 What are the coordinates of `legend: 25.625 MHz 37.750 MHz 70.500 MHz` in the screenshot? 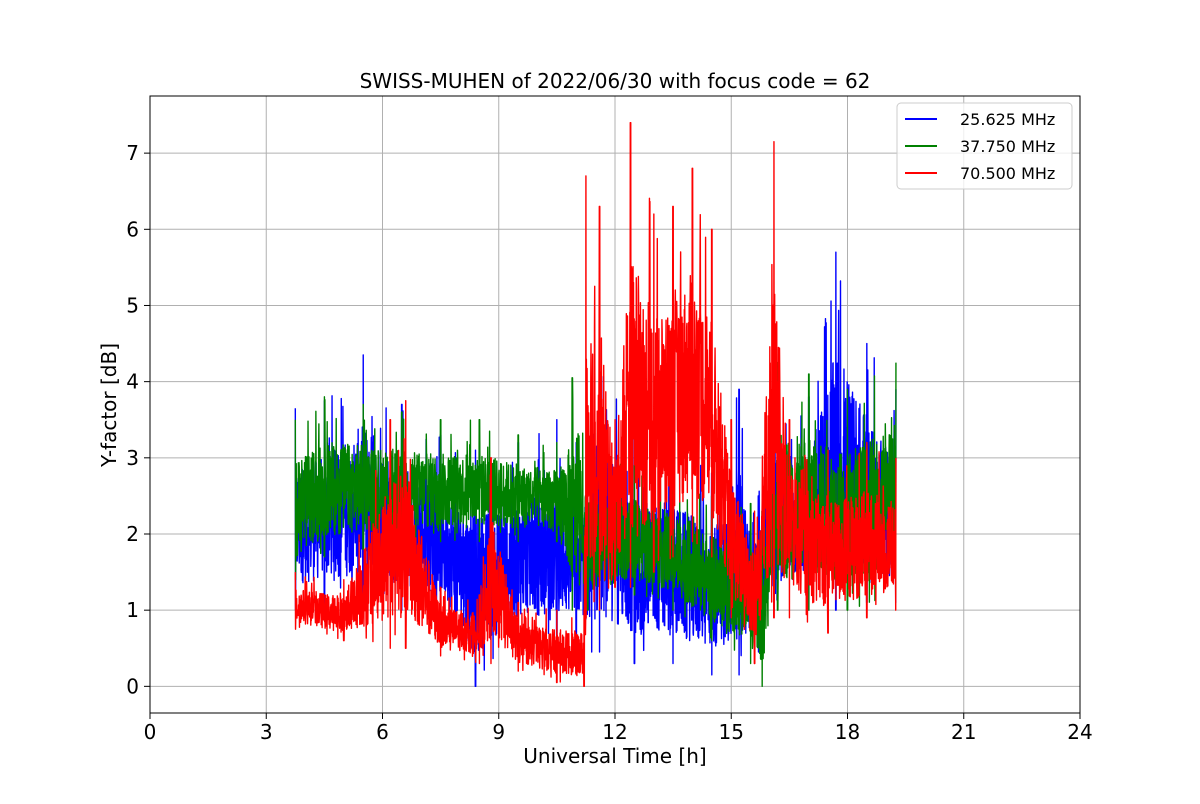 It's located at (984, 146).